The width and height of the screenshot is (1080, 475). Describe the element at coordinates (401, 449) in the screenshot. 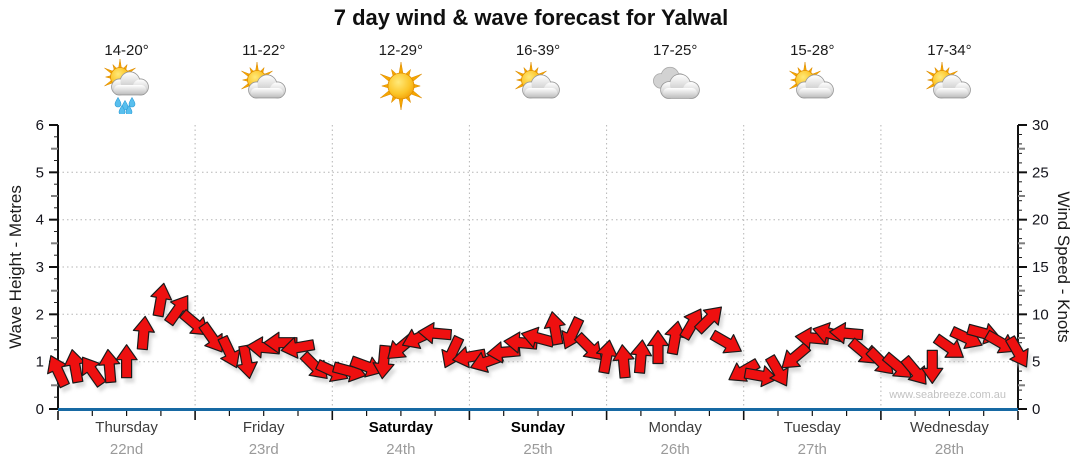

I see `day-date: 24th` at that location.